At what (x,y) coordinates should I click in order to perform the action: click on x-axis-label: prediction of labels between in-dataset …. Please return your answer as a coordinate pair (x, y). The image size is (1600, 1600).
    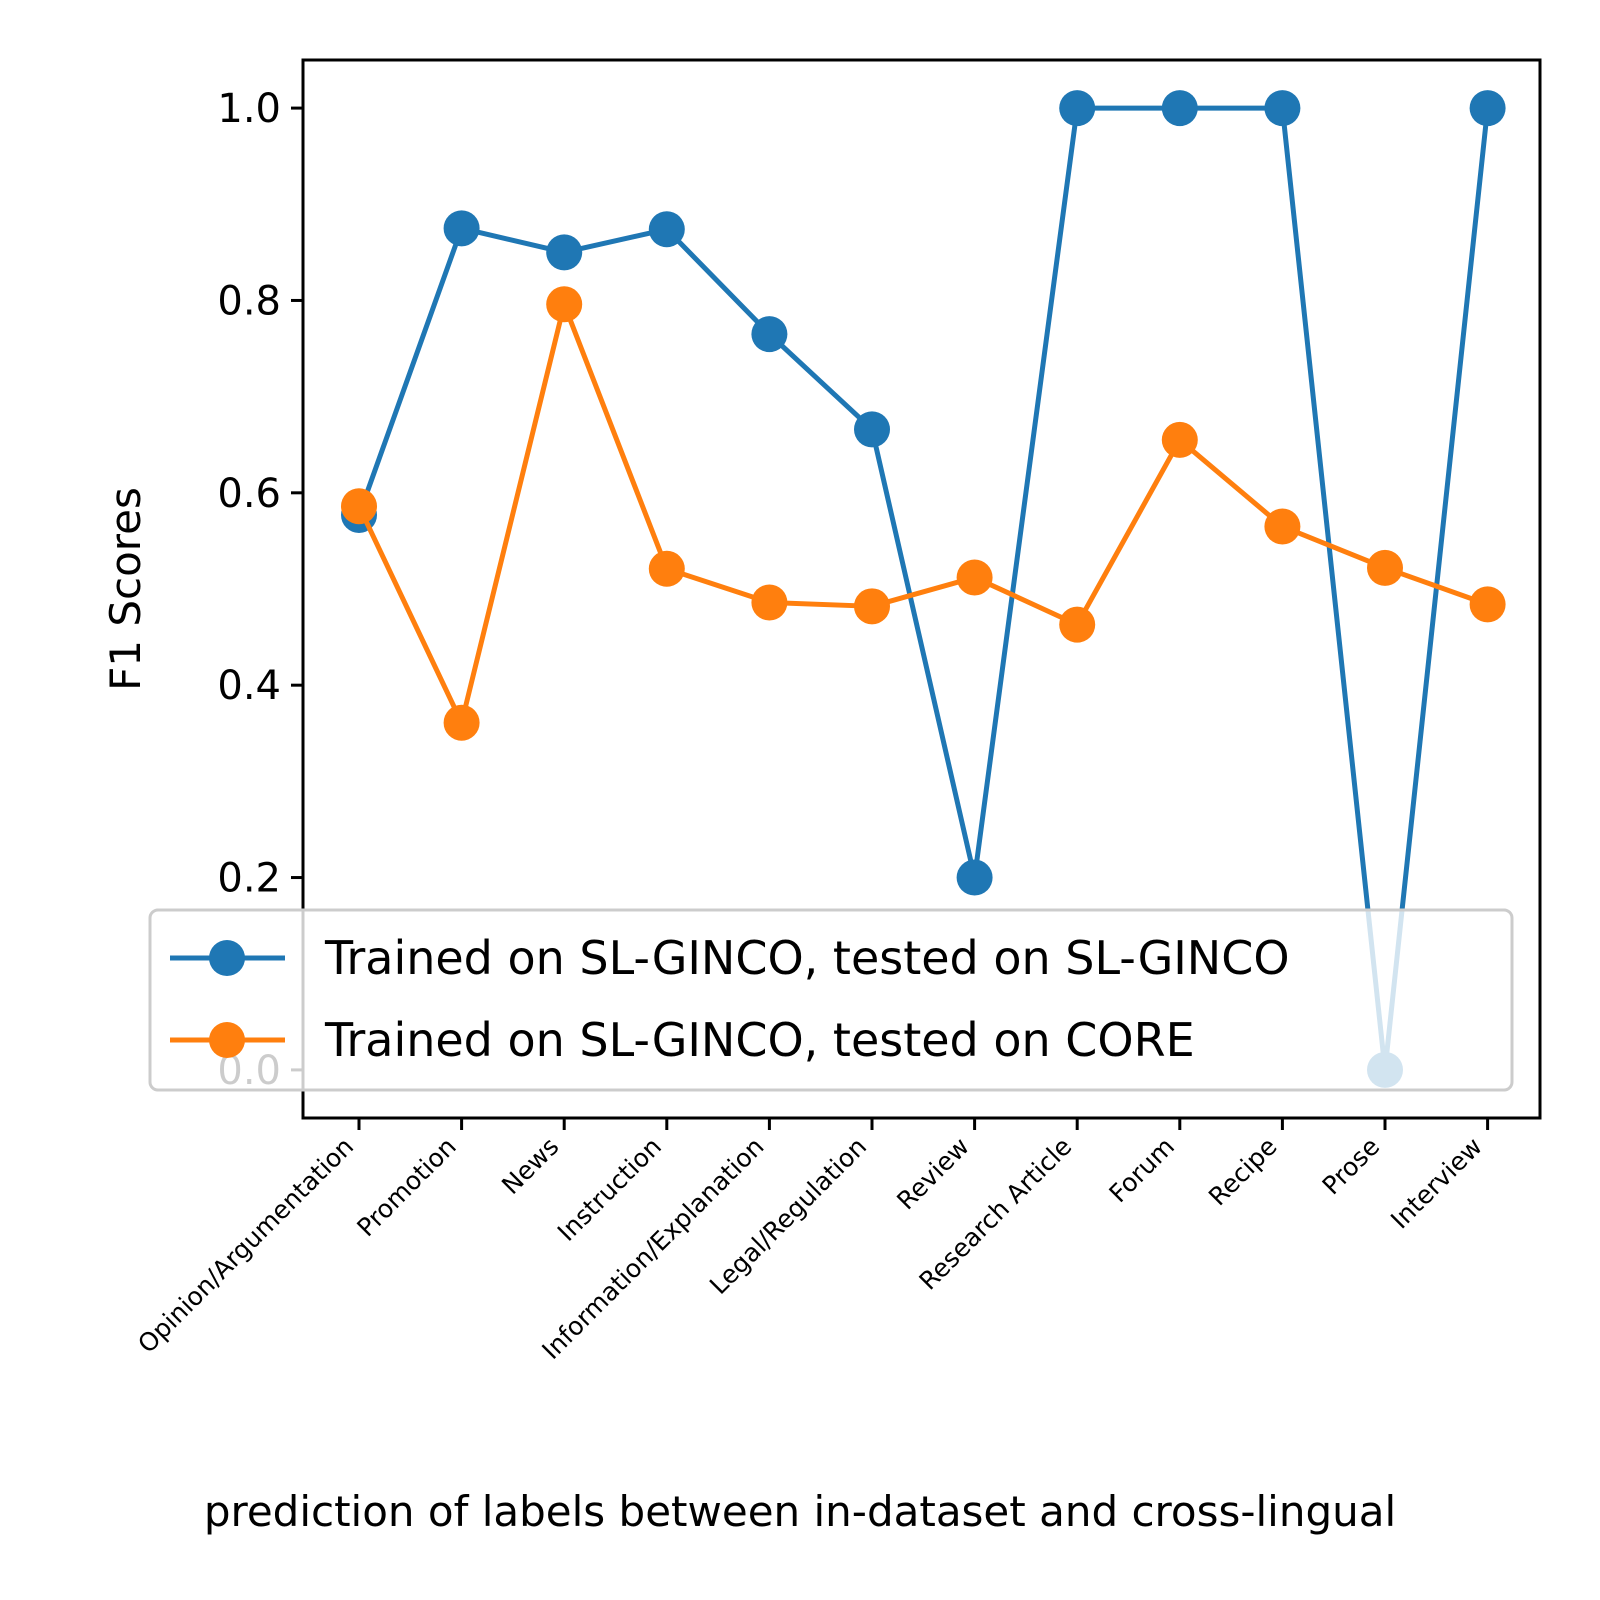
    Looking at the image, I should click on (800, 1511).